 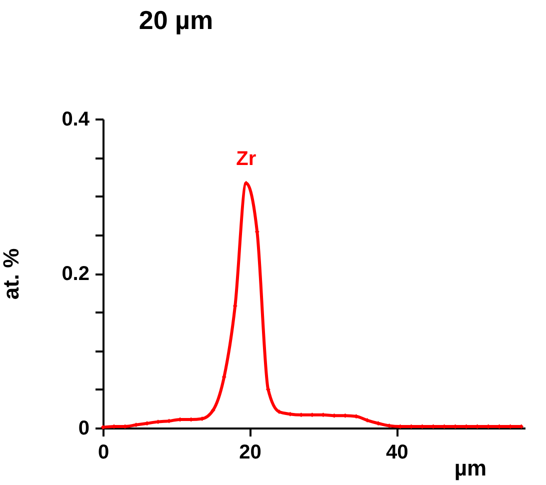 I want to click on text: 20 µm, so click(x=176, y=20).